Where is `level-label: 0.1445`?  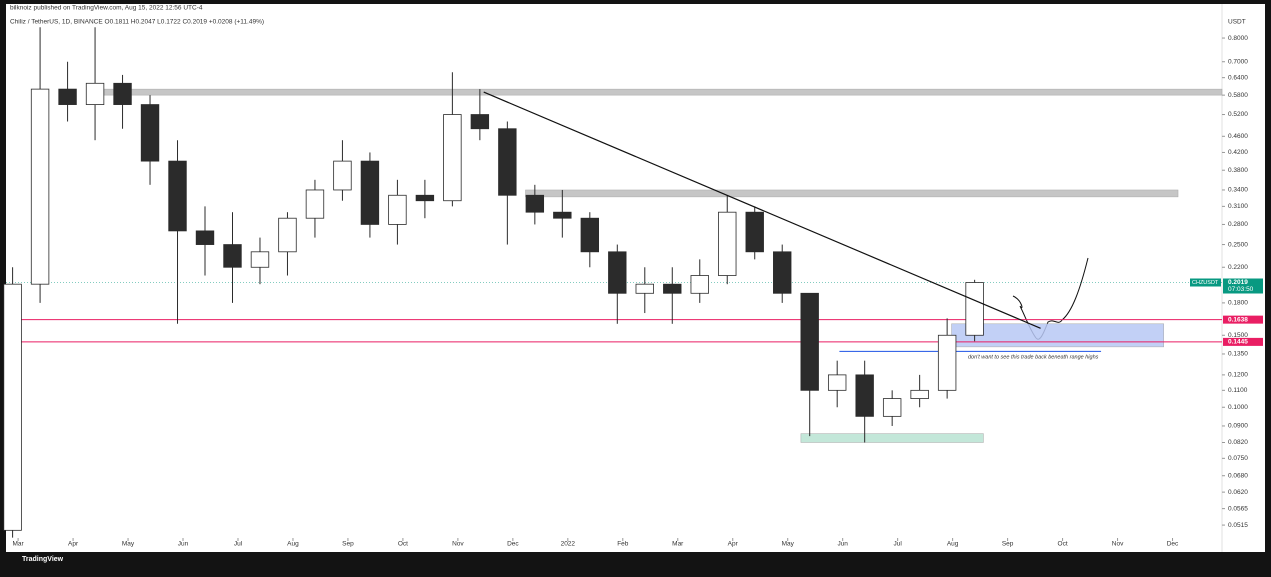
level-label: 0.1445 is located at coordinates (1238, 342).